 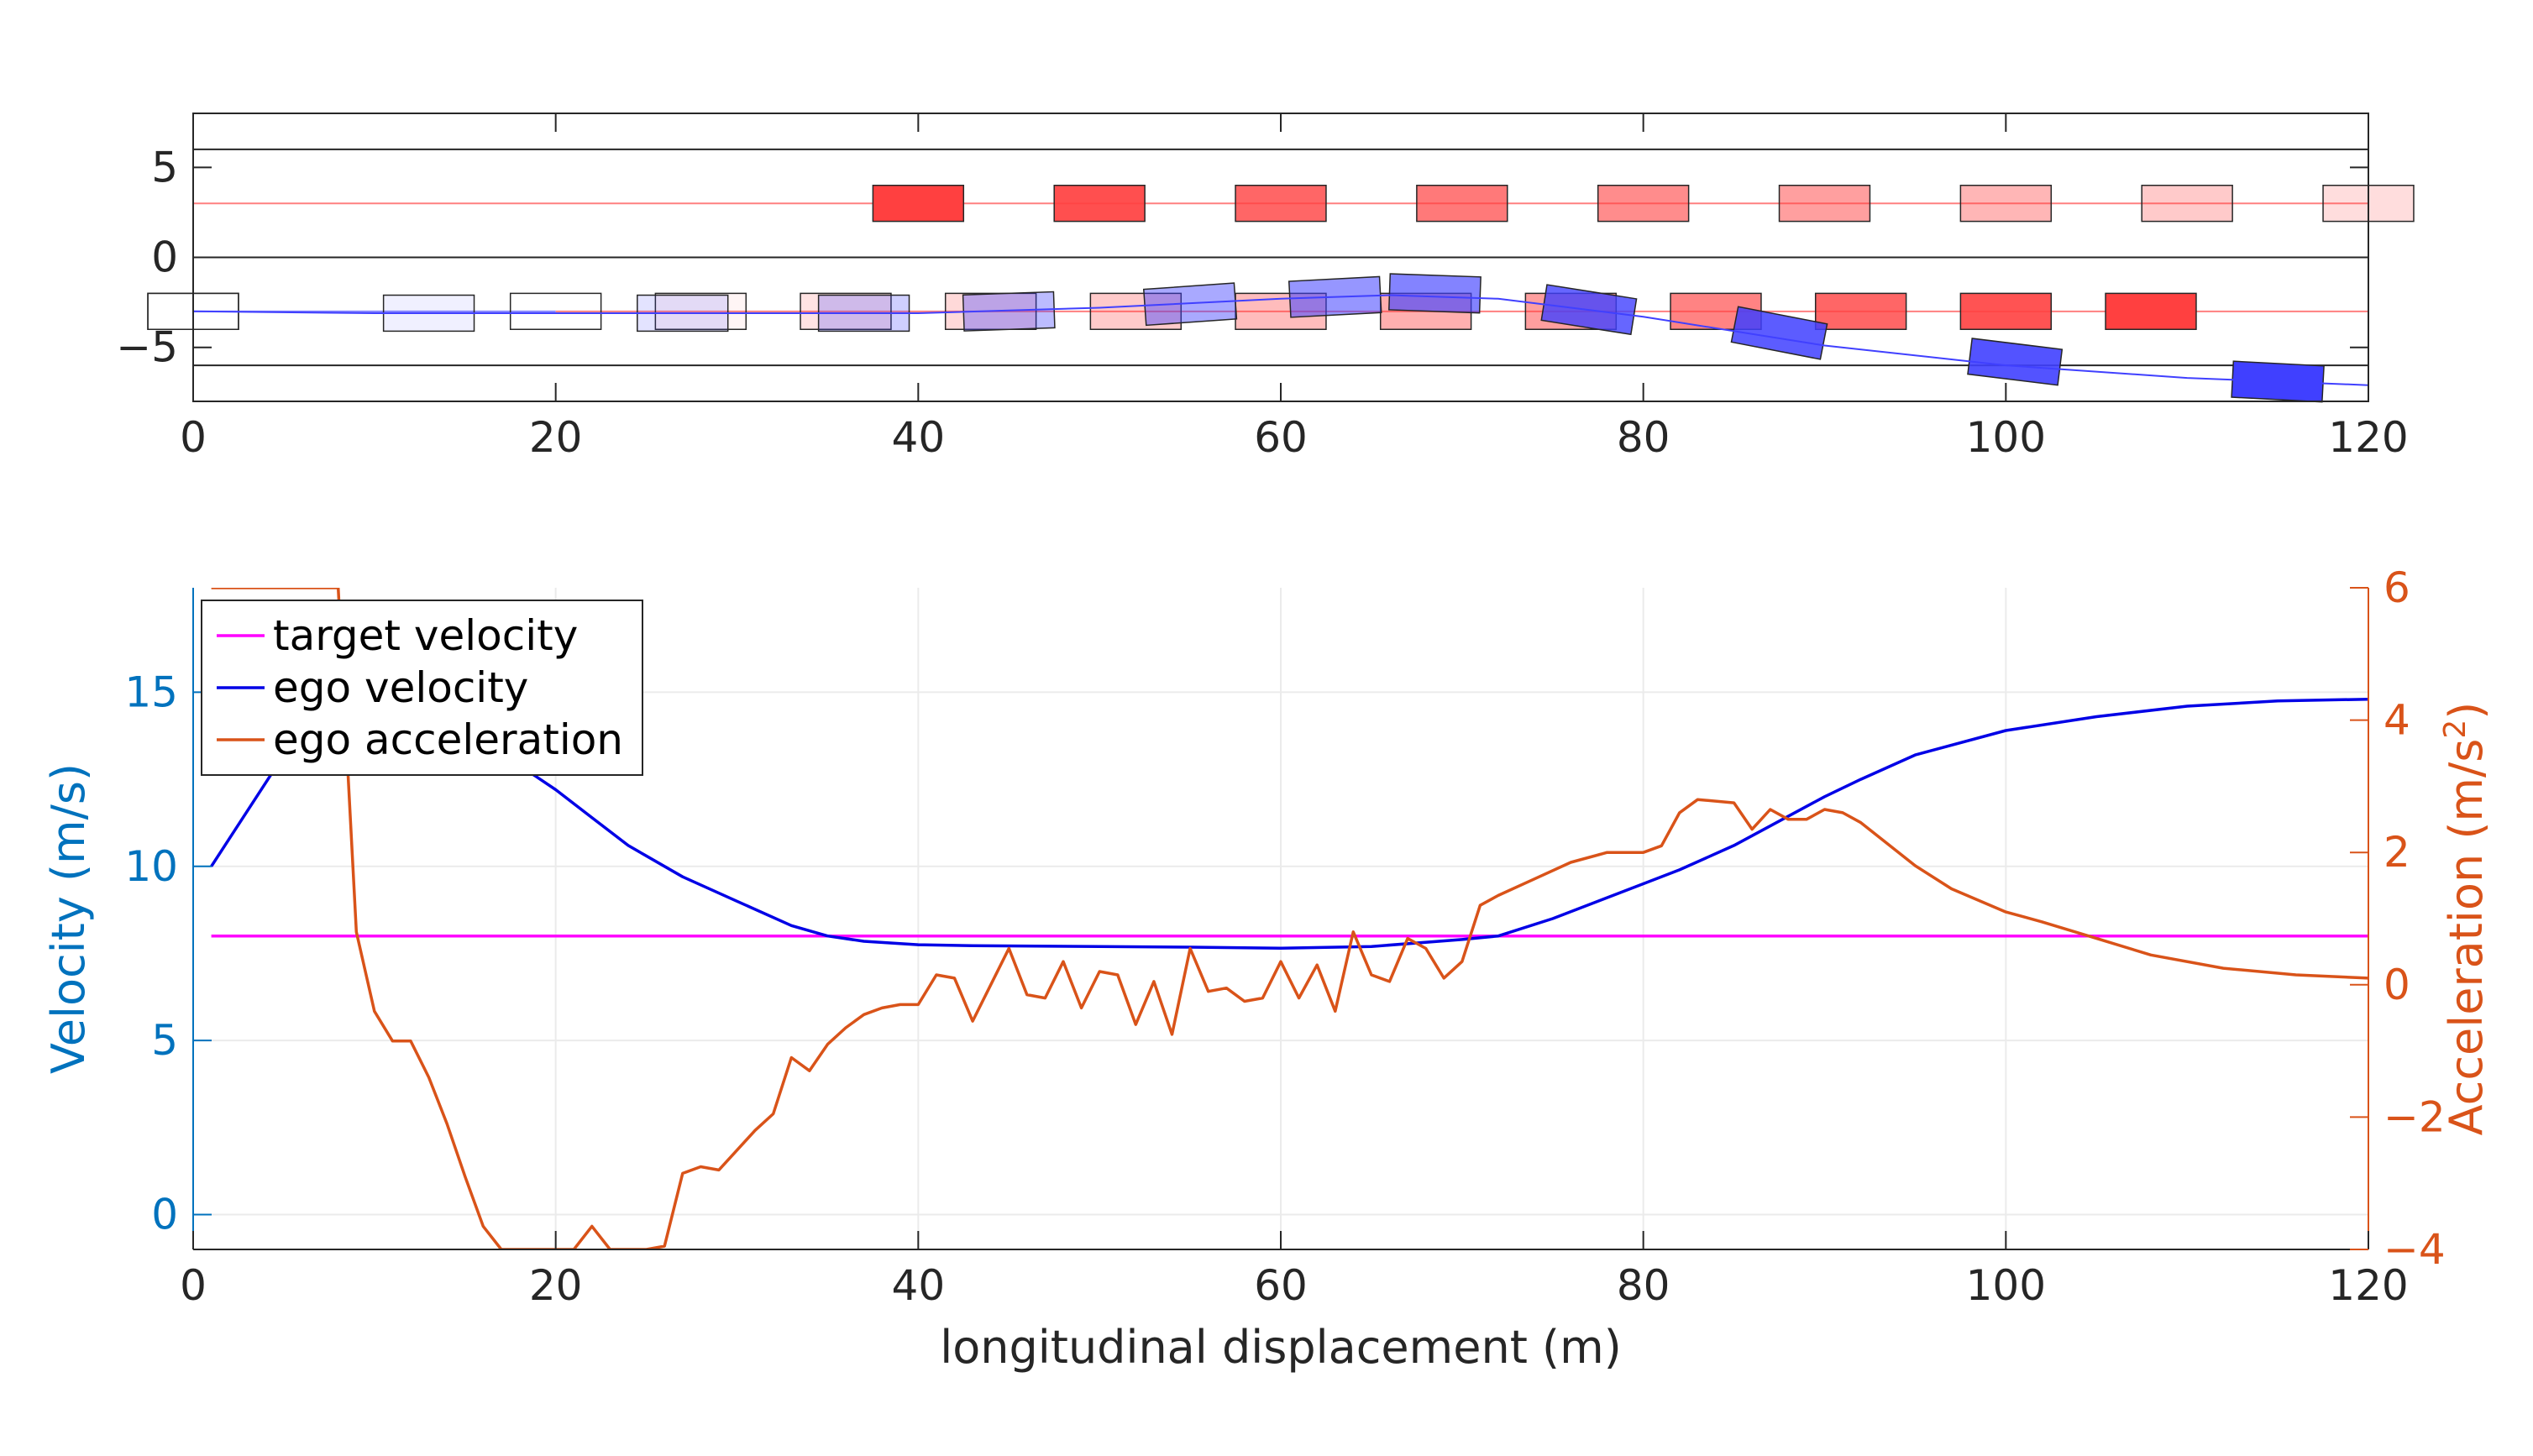 What do you see at coordinates (2455, 729) in the screenshot?
I see `right-y-axis-label-superscript: 2` at bounding box center [2455, 729].